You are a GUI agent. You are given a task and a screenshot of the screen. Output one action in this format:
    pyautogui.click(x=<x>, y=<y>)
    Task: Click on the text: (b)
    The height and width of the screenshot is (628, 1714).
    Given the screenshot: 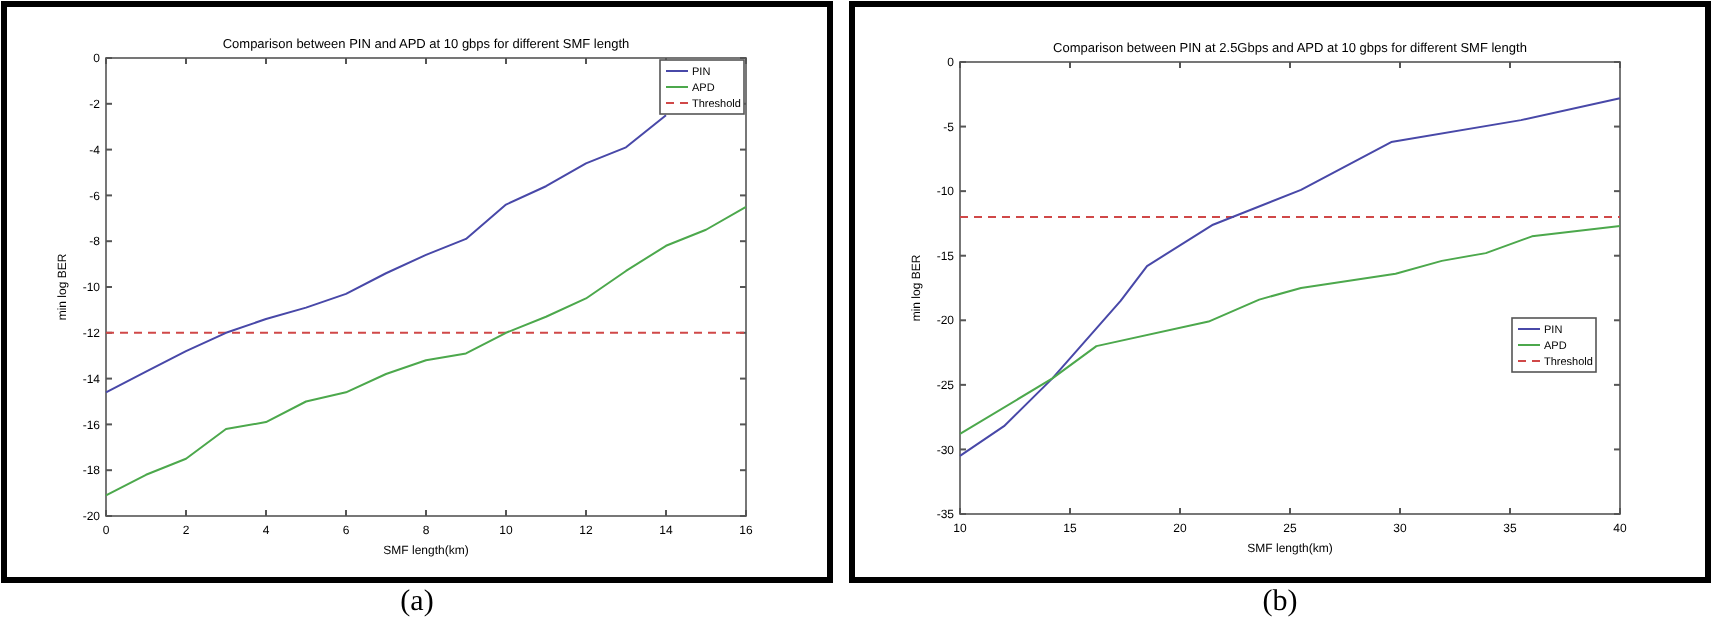 What is the action you would take?
    pyautogui.click(x=1280, y=602)
    